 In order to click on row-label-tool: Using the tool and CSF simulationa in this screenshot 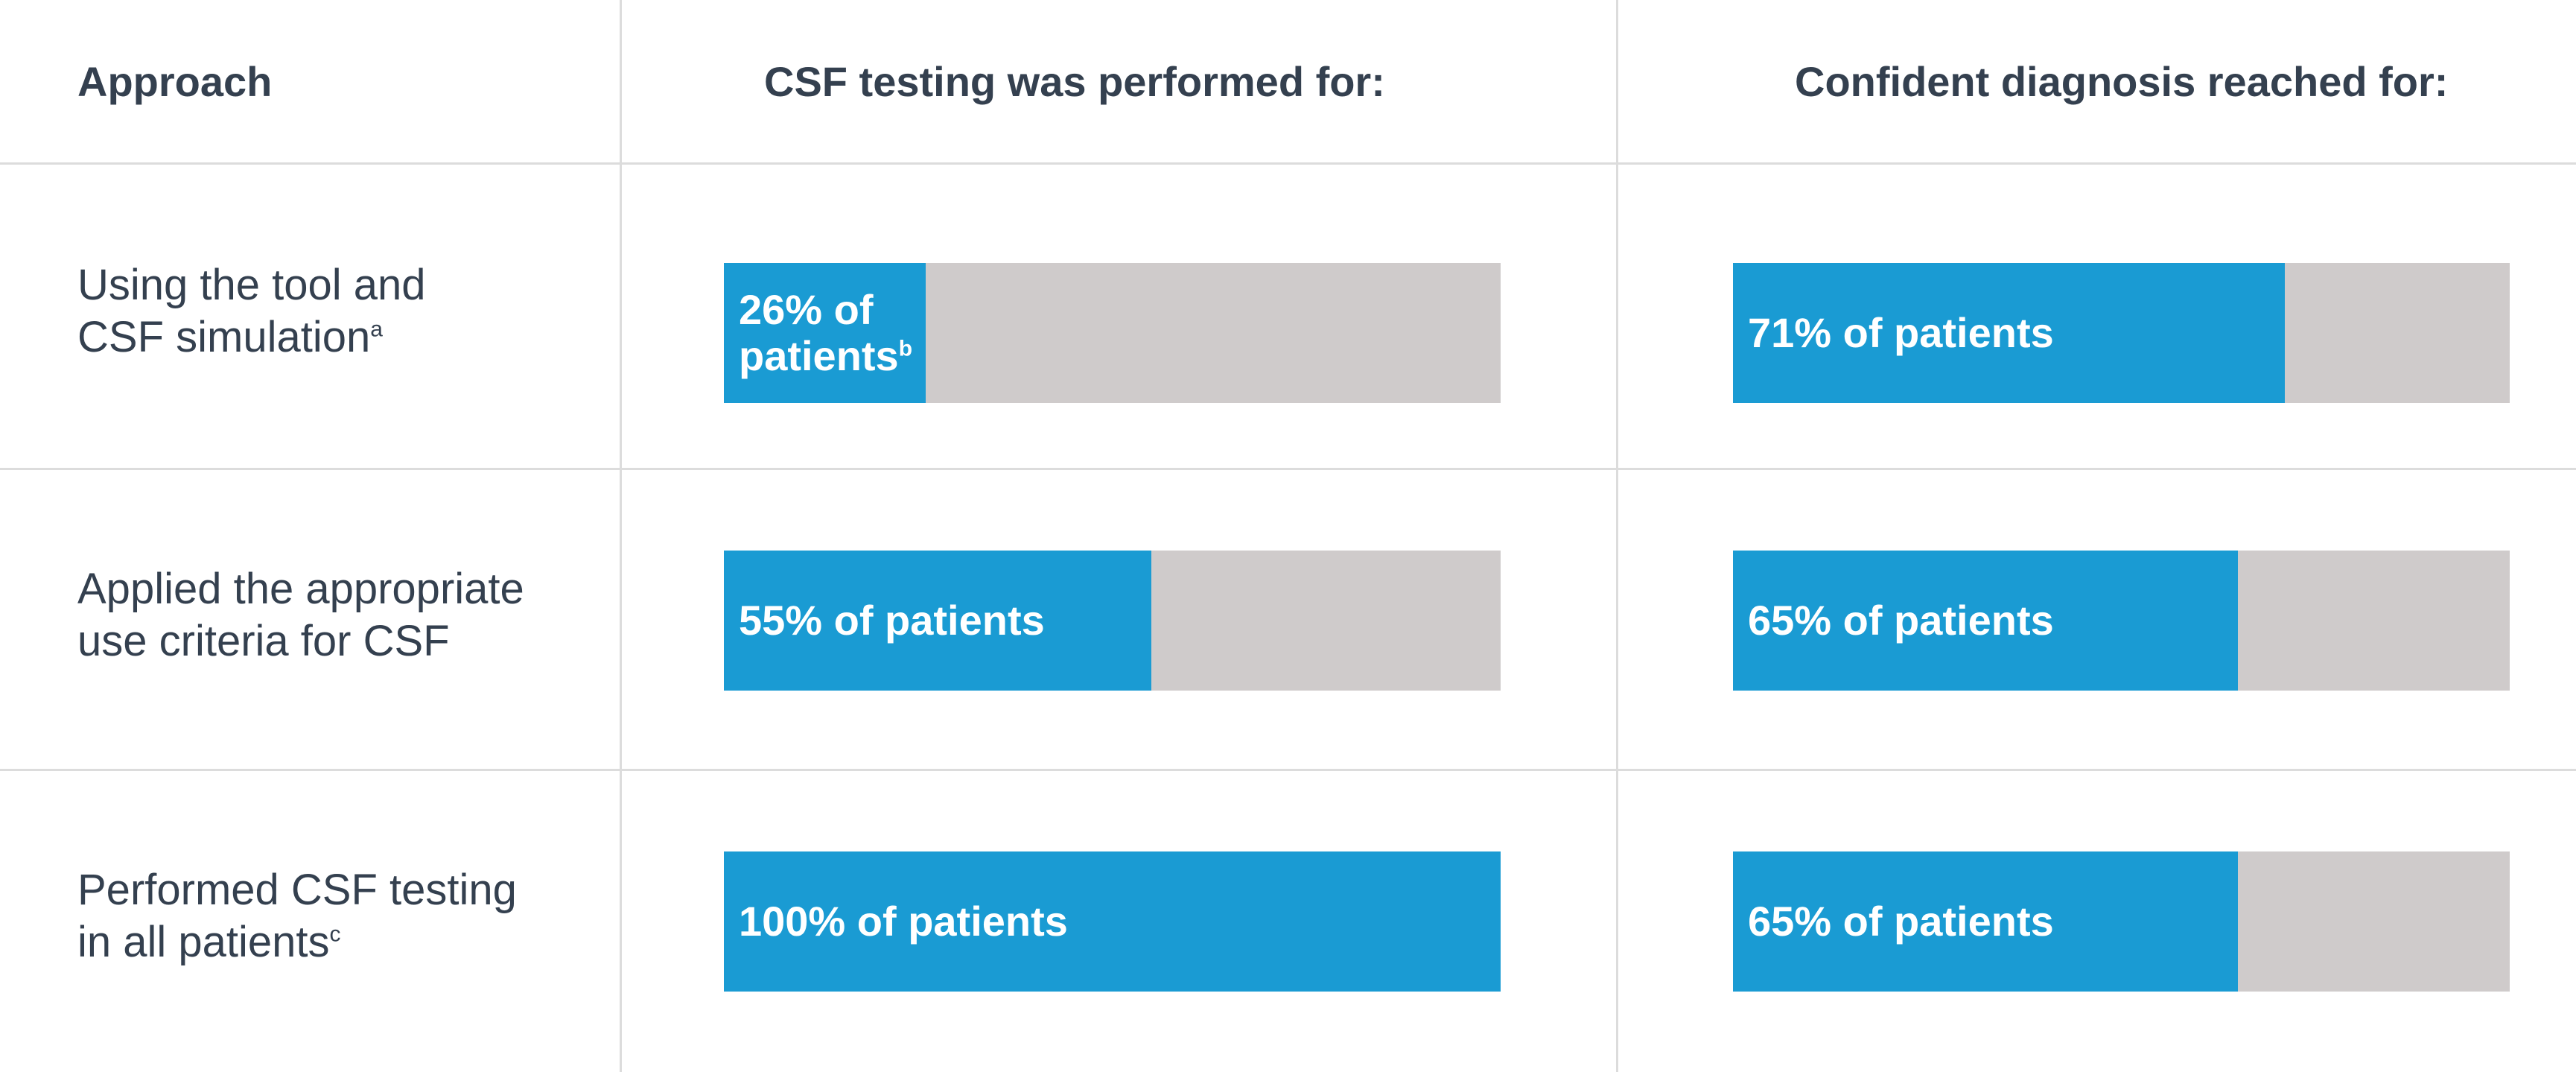, I will do `click(251, 311)`.